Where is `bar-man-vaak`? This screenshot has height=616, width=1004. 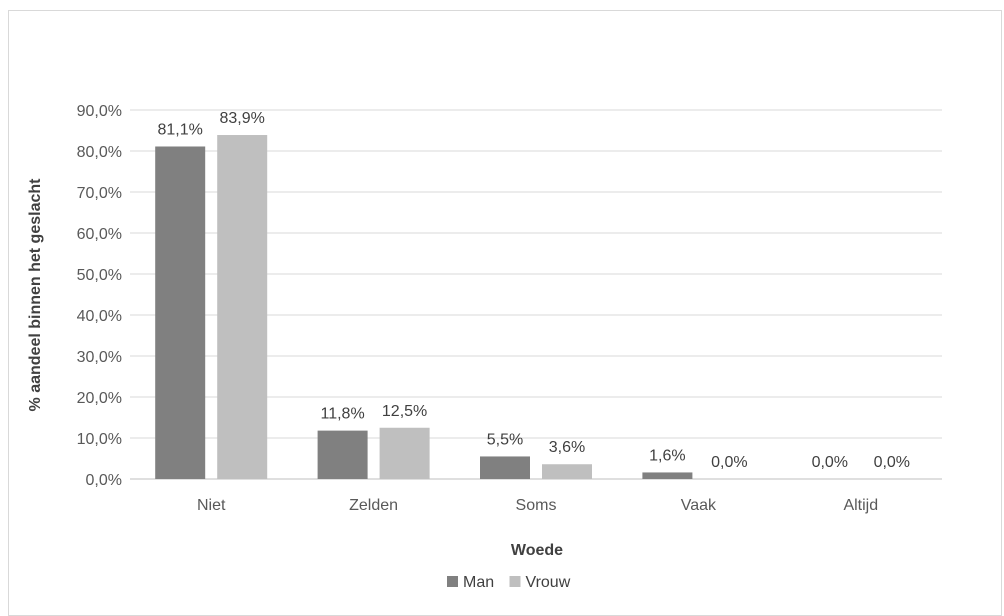 bar-man-vaak is located at coordinates (667, 475).